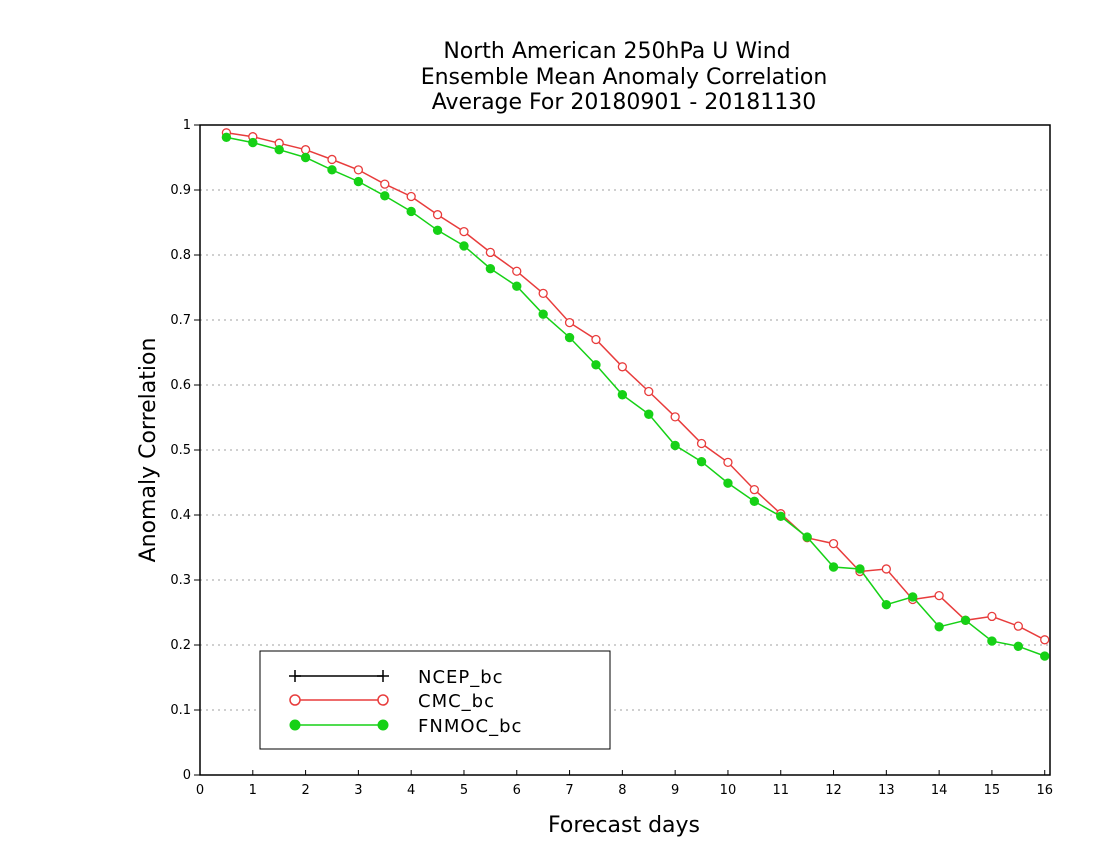 The image size is (1100, 854). I want to click on legend-marker-cmc-right, so click(383, 700).